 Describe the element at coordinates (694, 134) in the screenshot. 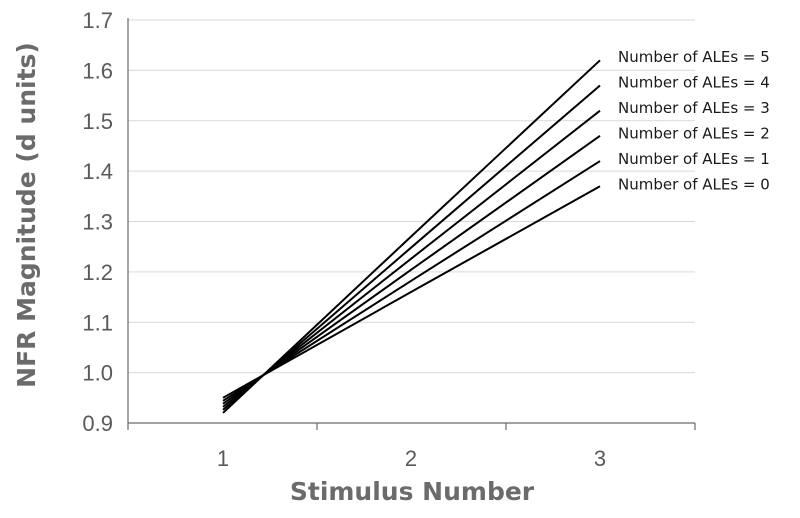

I see `legend-label: Number of ALEs = 2` at that location.